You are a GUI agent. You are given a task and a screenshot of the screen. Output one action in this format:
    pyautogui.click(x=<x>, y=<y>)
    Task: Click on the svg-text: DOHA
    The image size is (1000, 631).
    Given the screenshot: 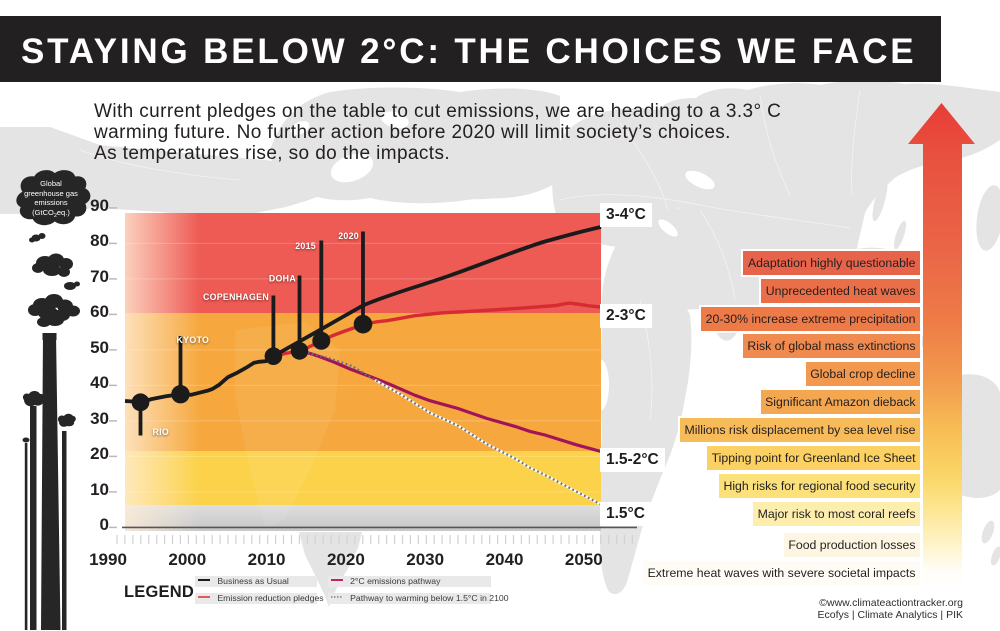 What is the action you would take?
    pyautogui.click(x=282, y=279)
    